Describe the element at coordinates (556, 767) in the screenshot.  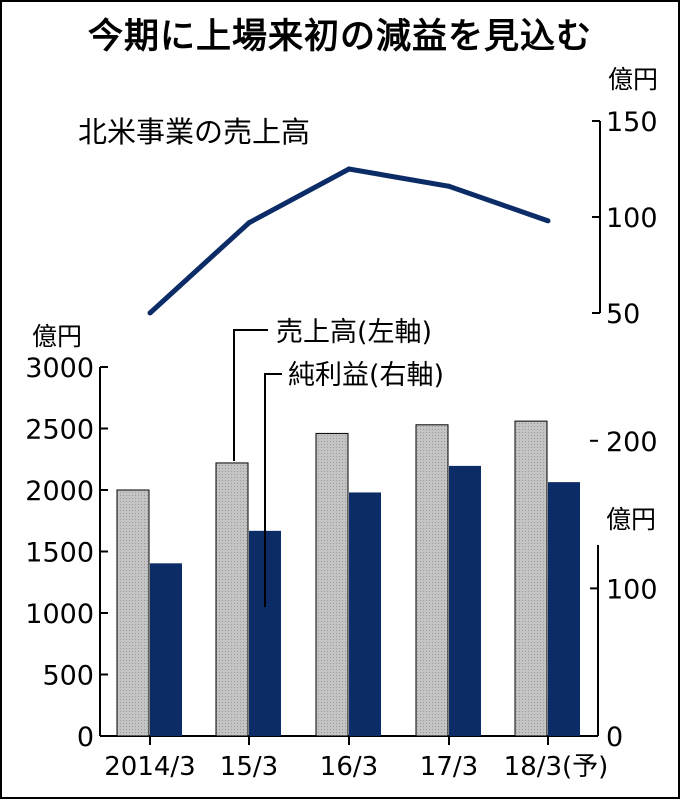
I see `x-axis-tick-label: 18/3(予)` at that location.